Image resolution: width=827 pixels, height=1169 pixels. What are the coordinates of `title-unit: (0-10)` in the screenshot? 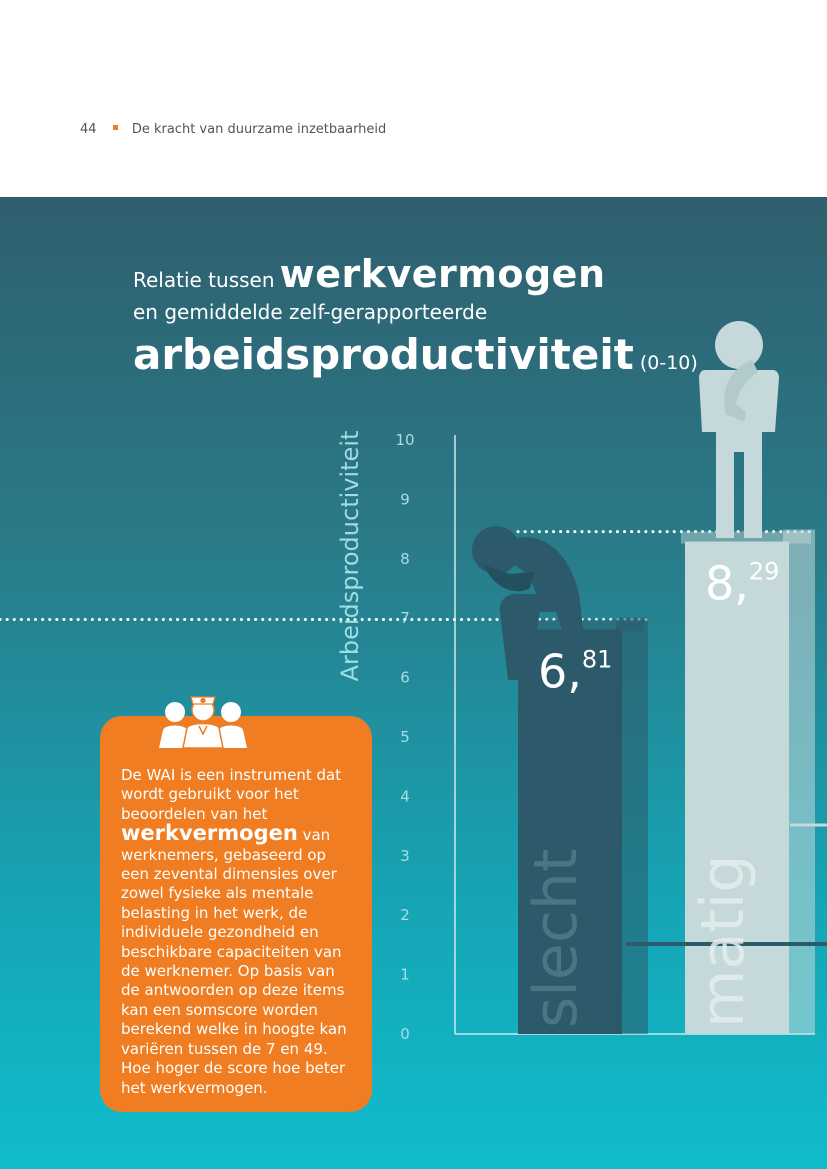 It's located at (668, 363).